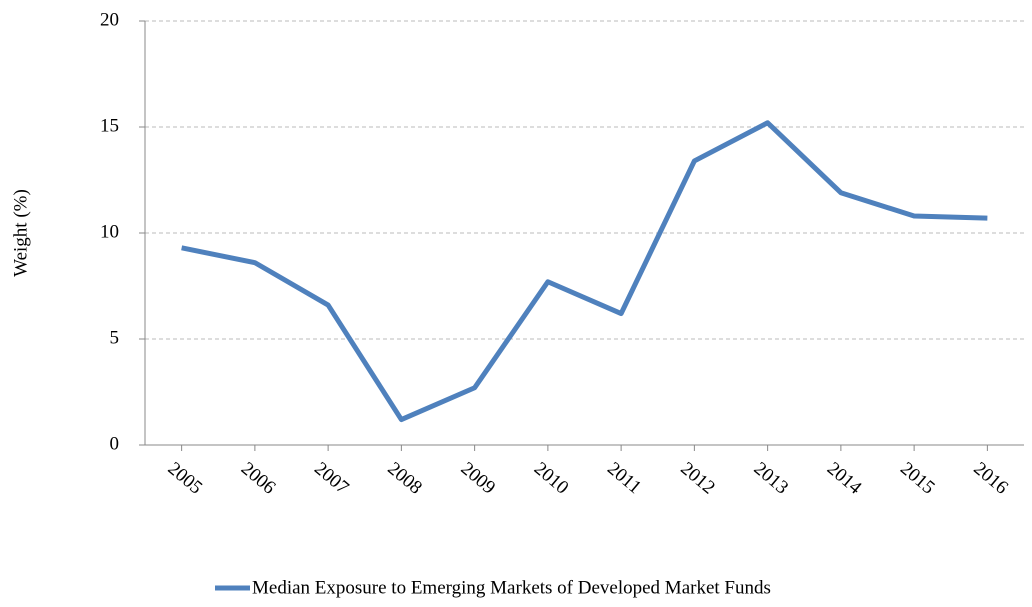 The height and width of the screenshot is (607, 1032). Describe the element at coordinates (917, 478) in the screenshot. I see `x-tick-label: 2015` at that location.